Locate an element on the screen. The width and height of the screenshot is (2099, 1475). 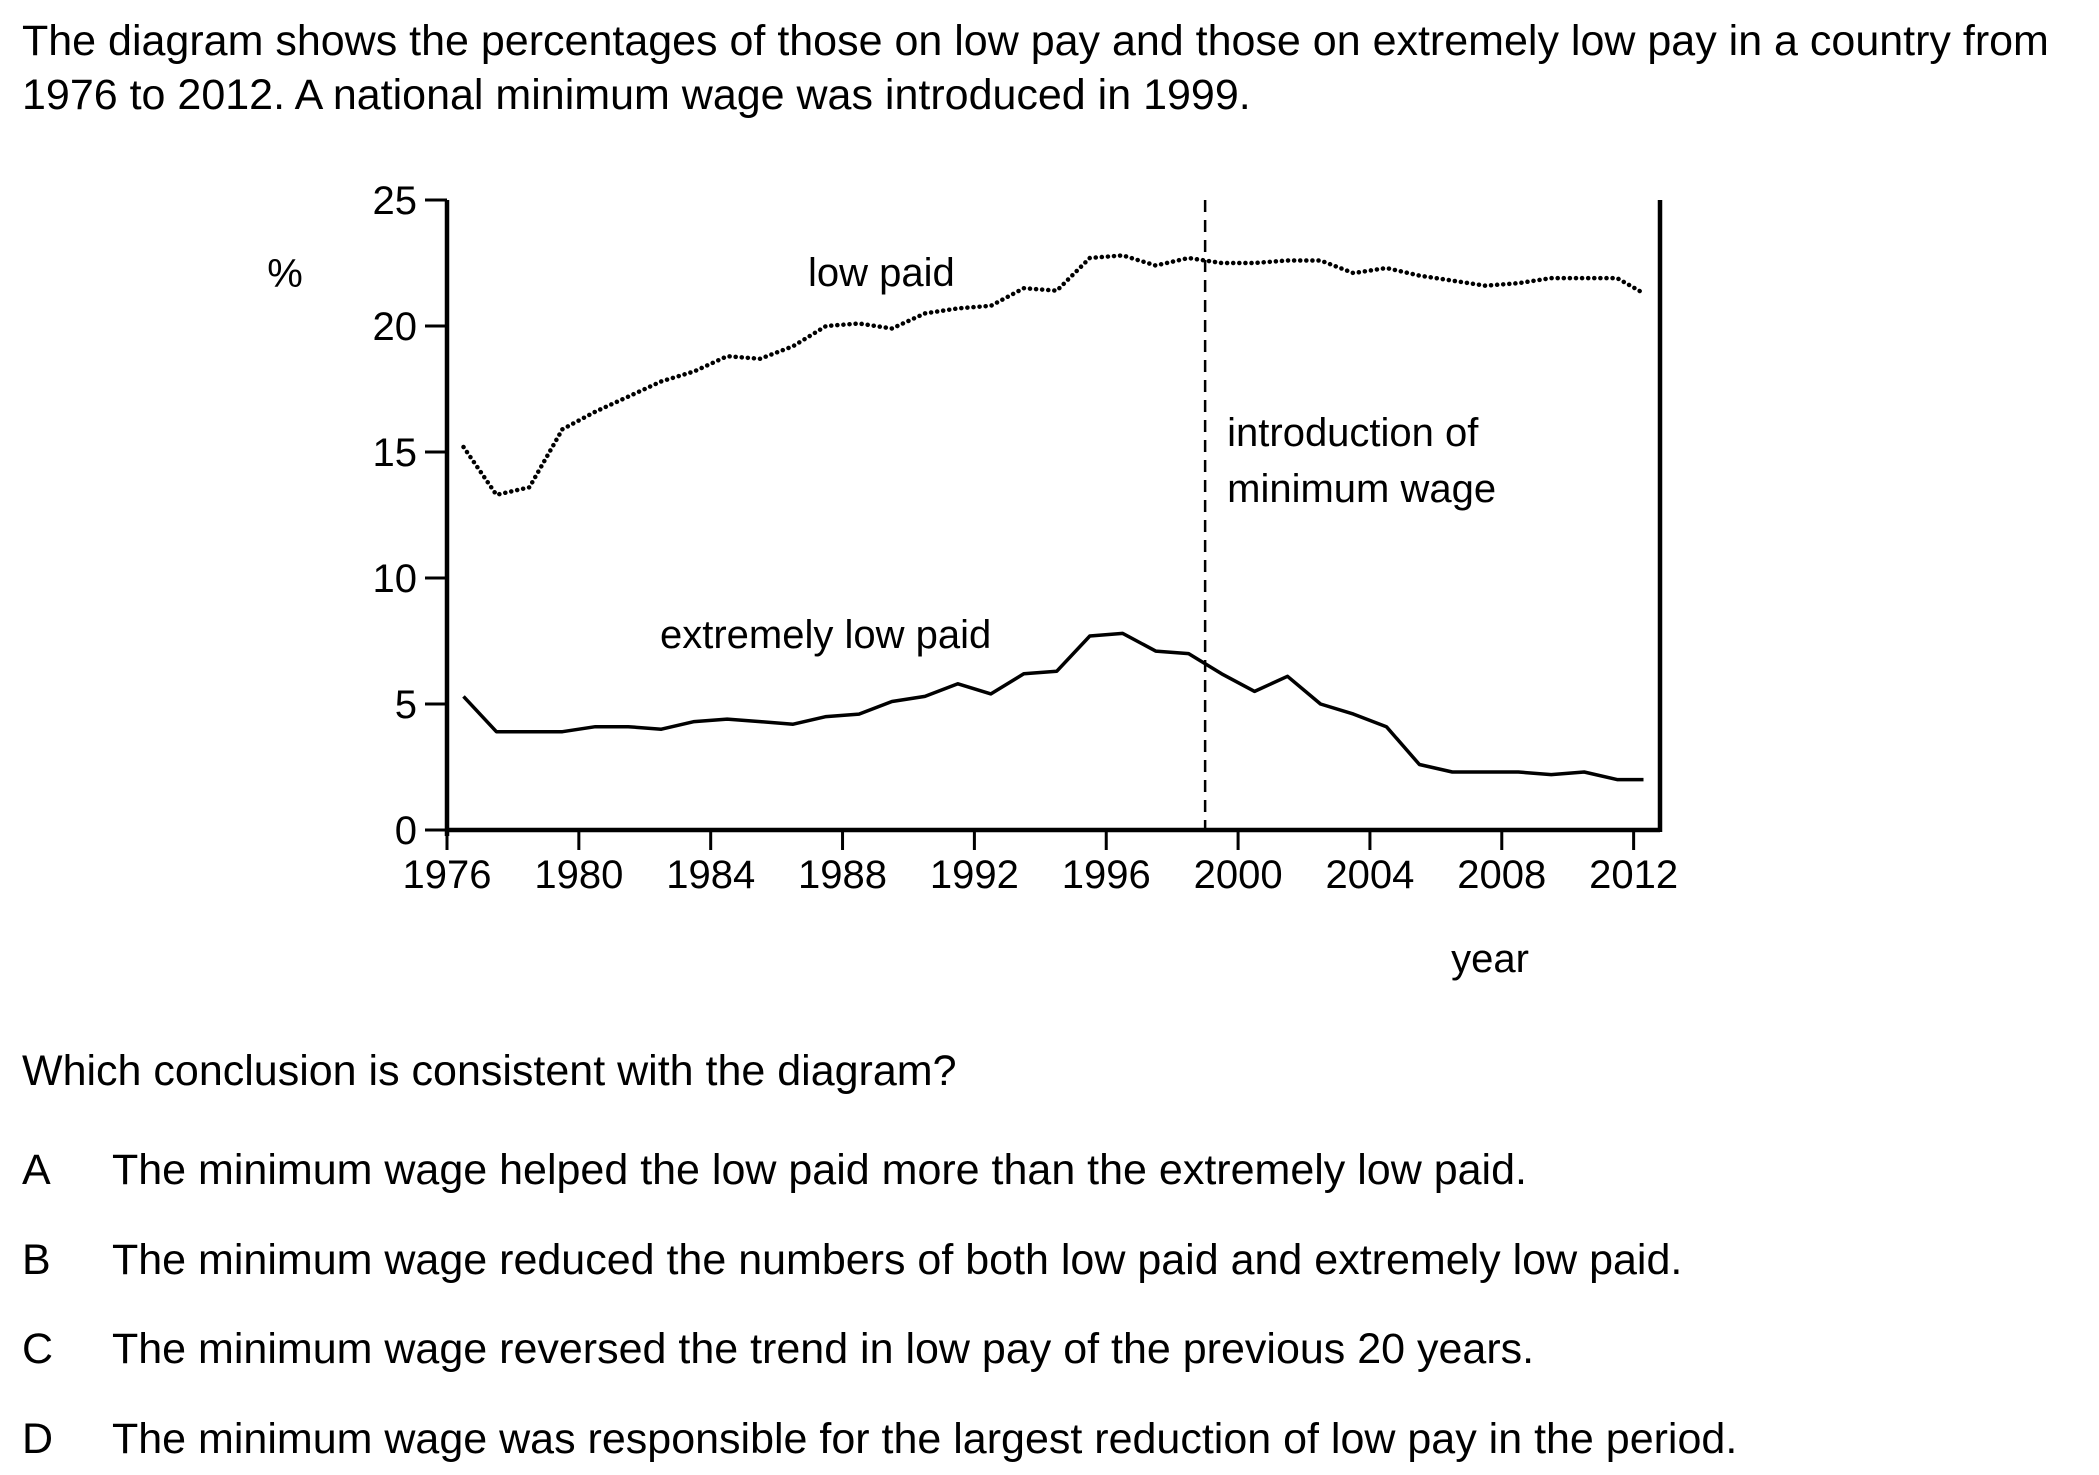
x-tick-label: 1988 is located at coordinates (842, 875).